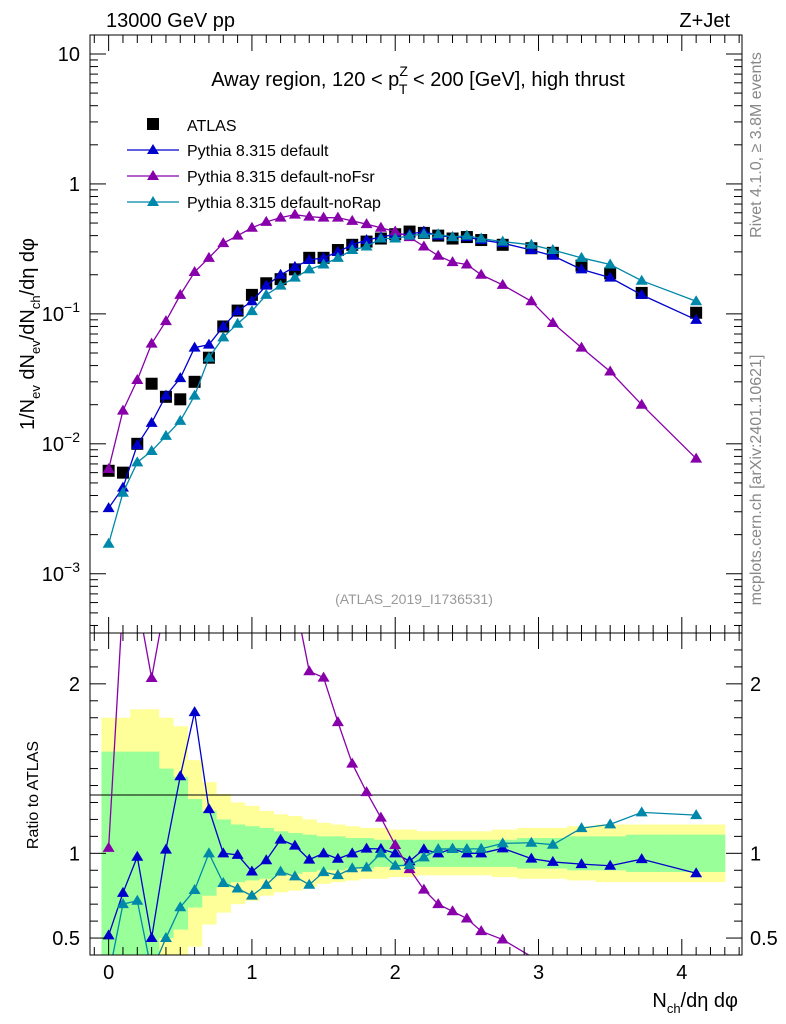  What do you see at coordinates (61, 442) in the screenshot?
I see `y-tick-label: 10−2` at bounding box center [61, 442].